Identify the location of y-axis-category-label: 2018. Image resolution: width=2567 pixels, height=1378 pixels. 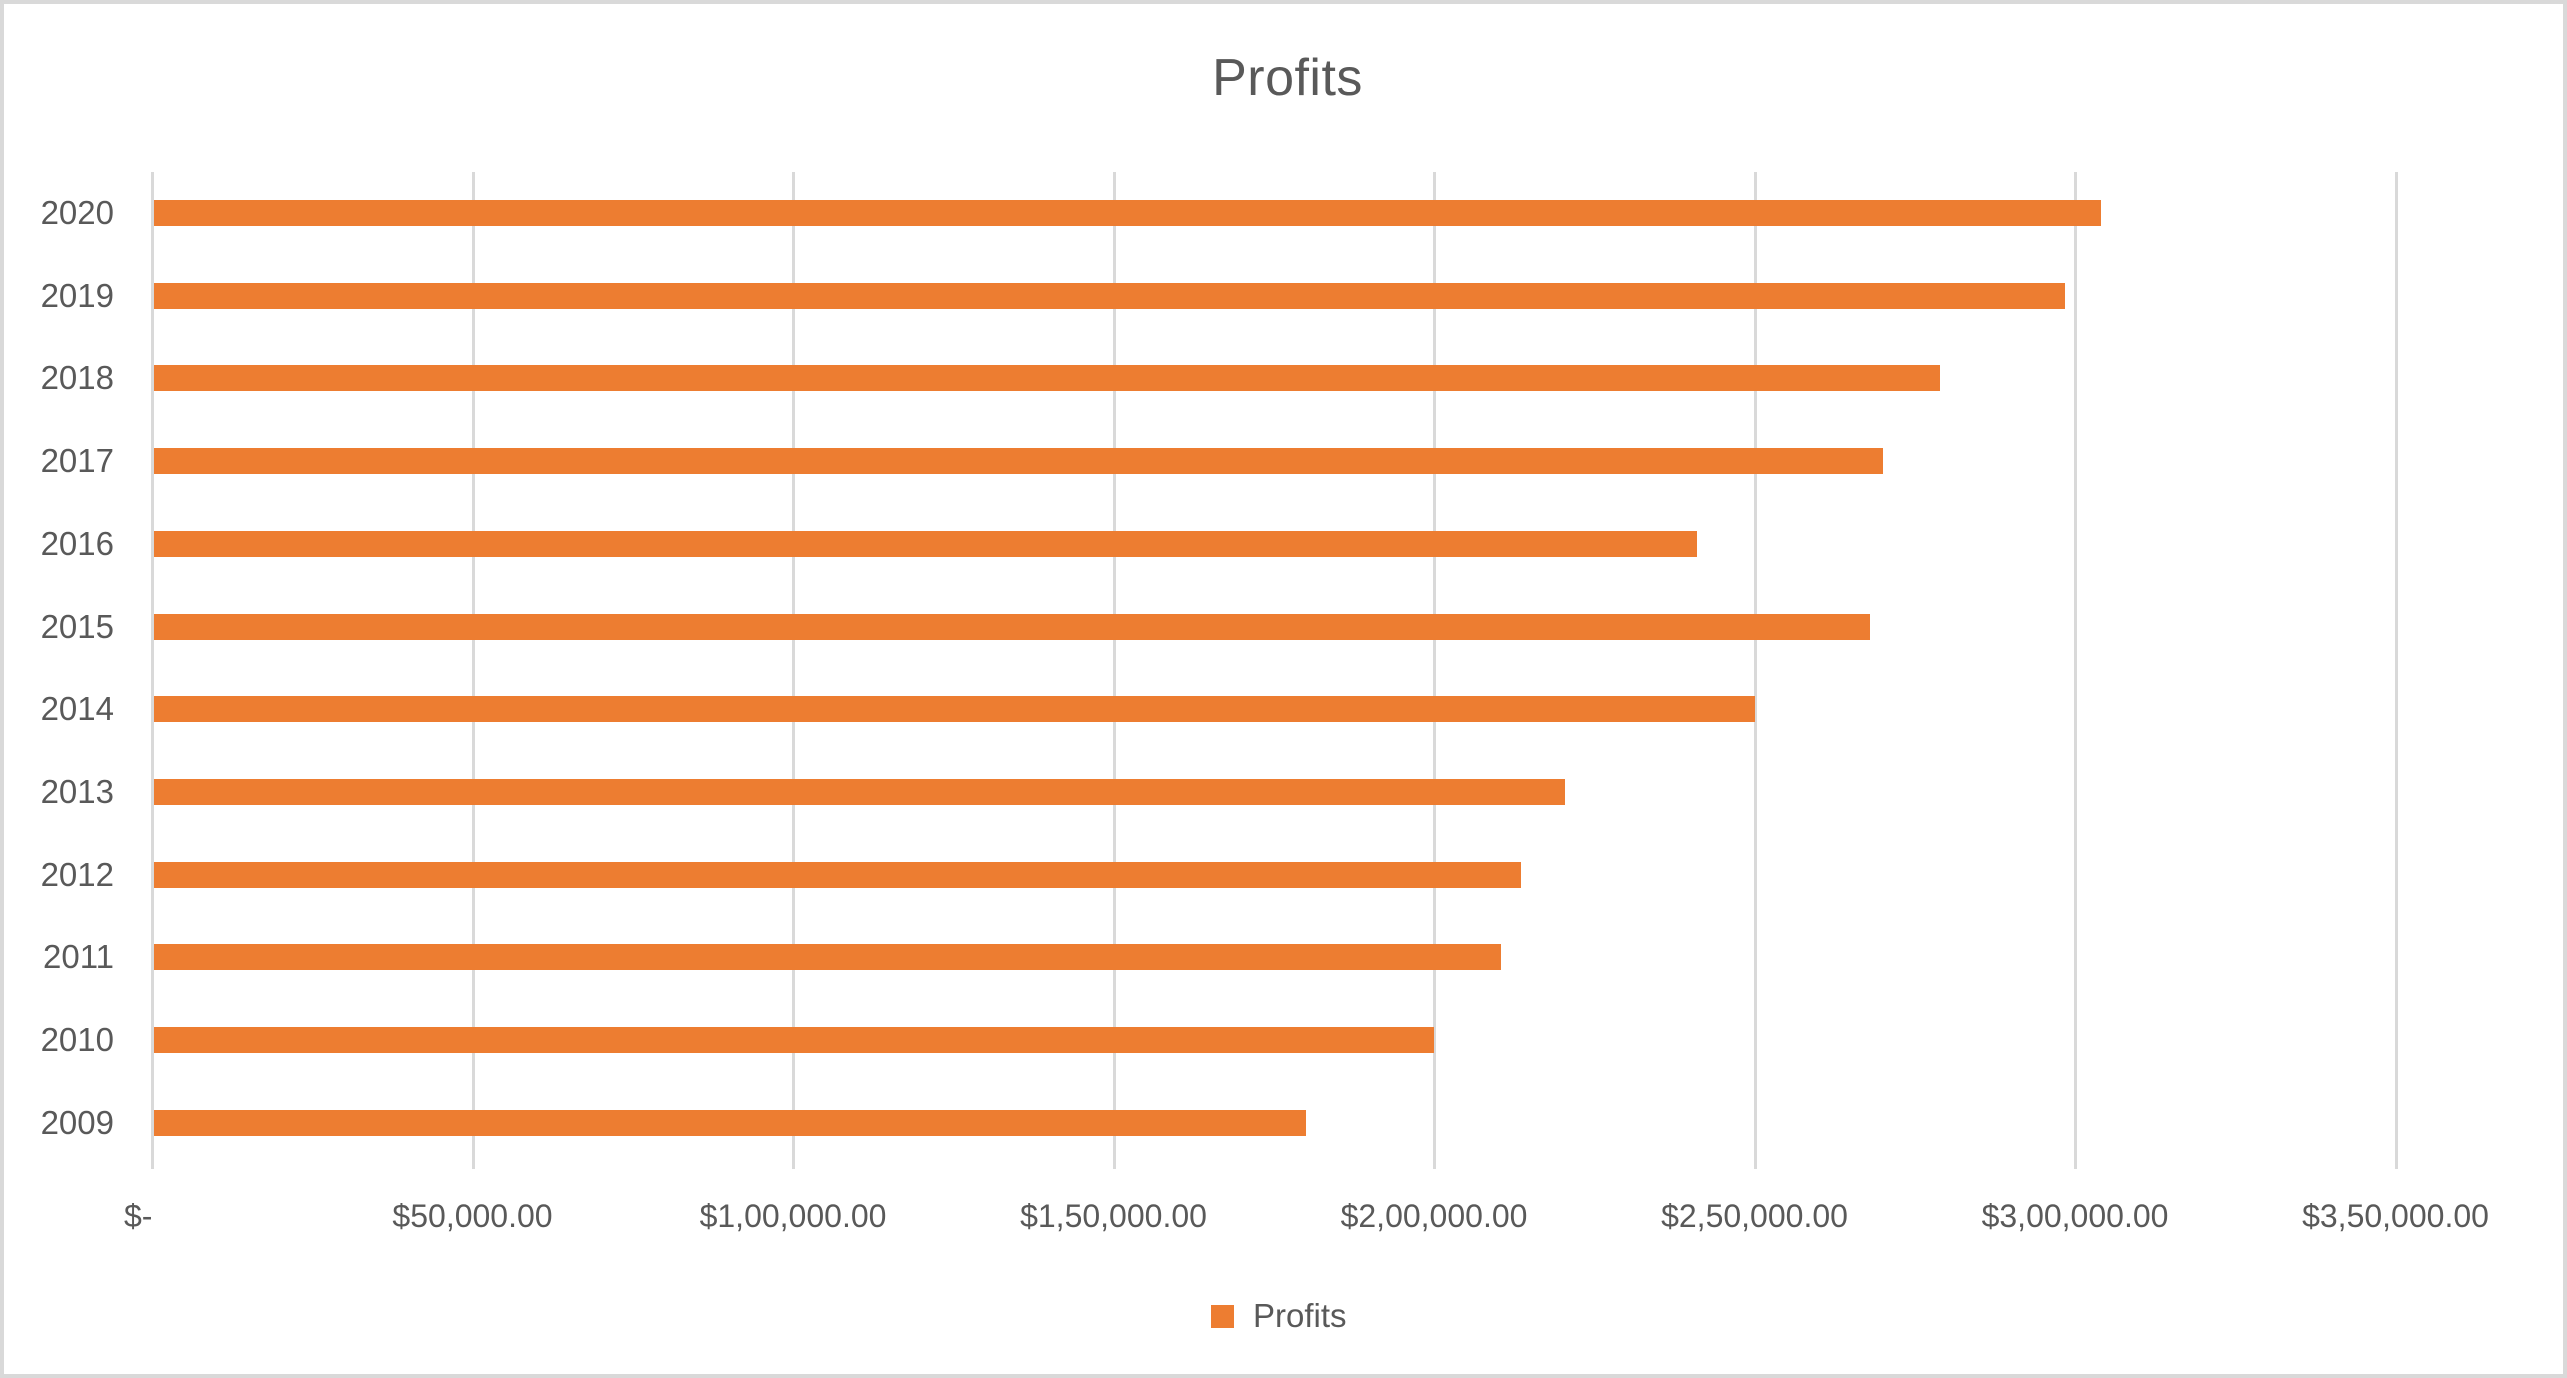
(77, 378).